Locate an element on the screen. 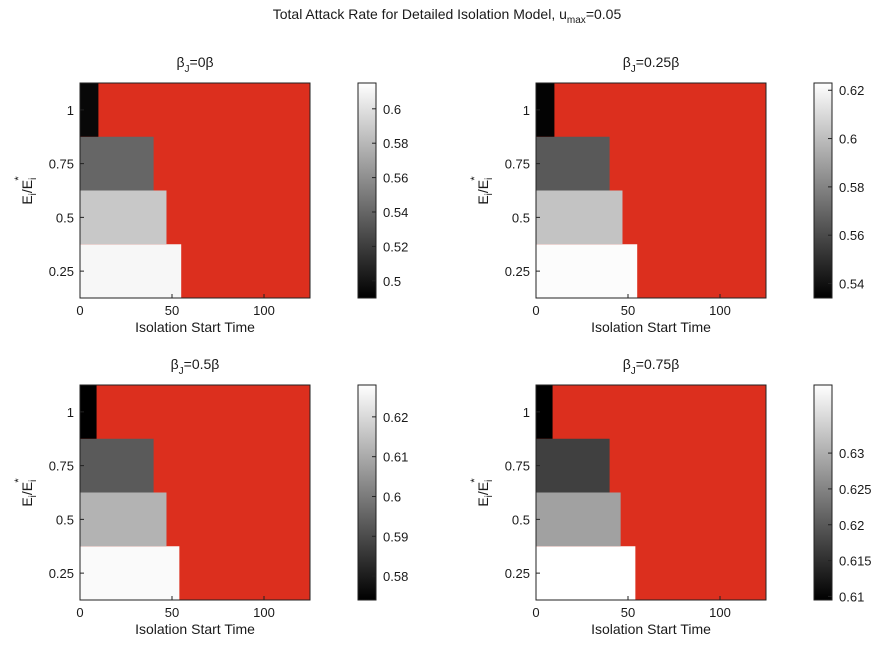 This screenshot has width=894, height=649. panel-title: βJ=0.25β is located at coordinates (651, 64).